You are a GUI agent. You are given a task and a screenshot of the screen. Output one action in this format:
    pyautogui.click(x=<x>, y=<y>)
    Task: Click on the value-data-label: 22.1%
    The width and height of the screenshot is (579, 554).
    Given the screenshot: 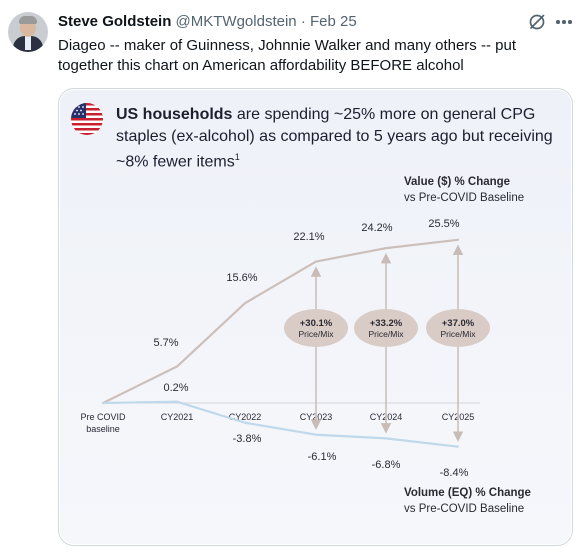 What is the action you would take?
    pyautogui.click(x=308, y=237)
    